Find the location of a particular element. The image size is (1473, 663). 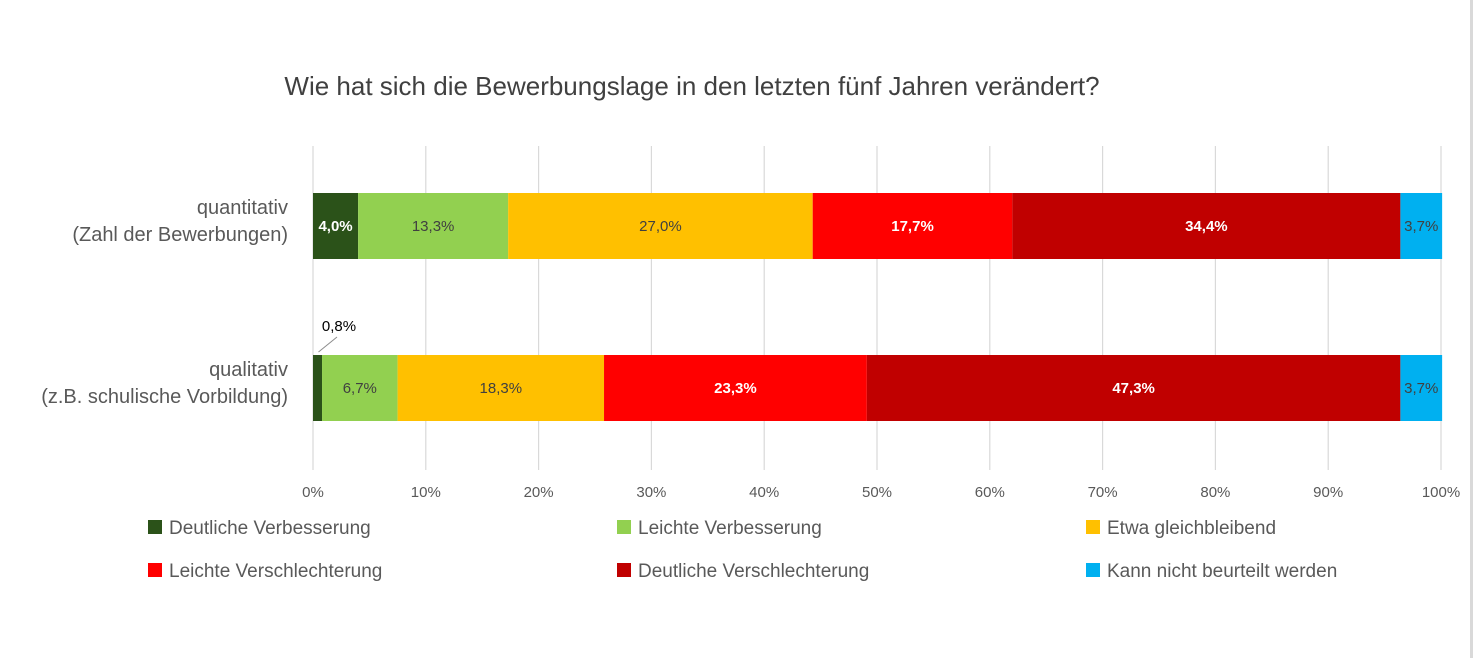

x-tick-label: 0% is located at coordinates (313, 492).